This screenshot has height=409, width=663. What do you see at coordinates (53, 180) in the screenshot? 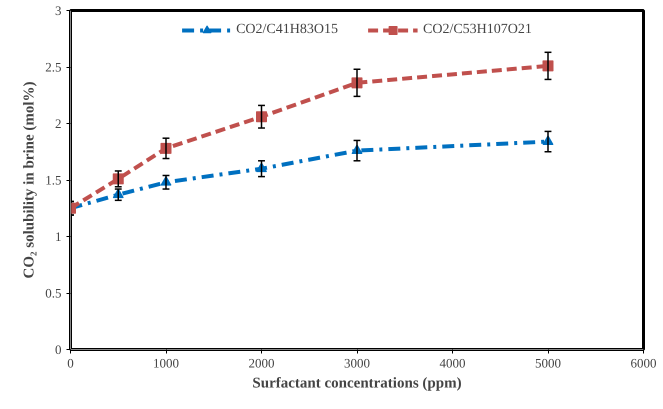
I see `y-tick-label: 1.5` at bounding box center [53, 180].